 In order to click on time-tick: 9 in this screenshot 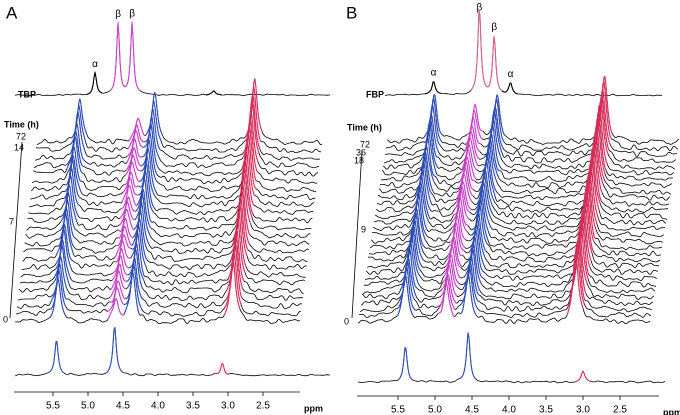, I will do `click(363, 229)`.